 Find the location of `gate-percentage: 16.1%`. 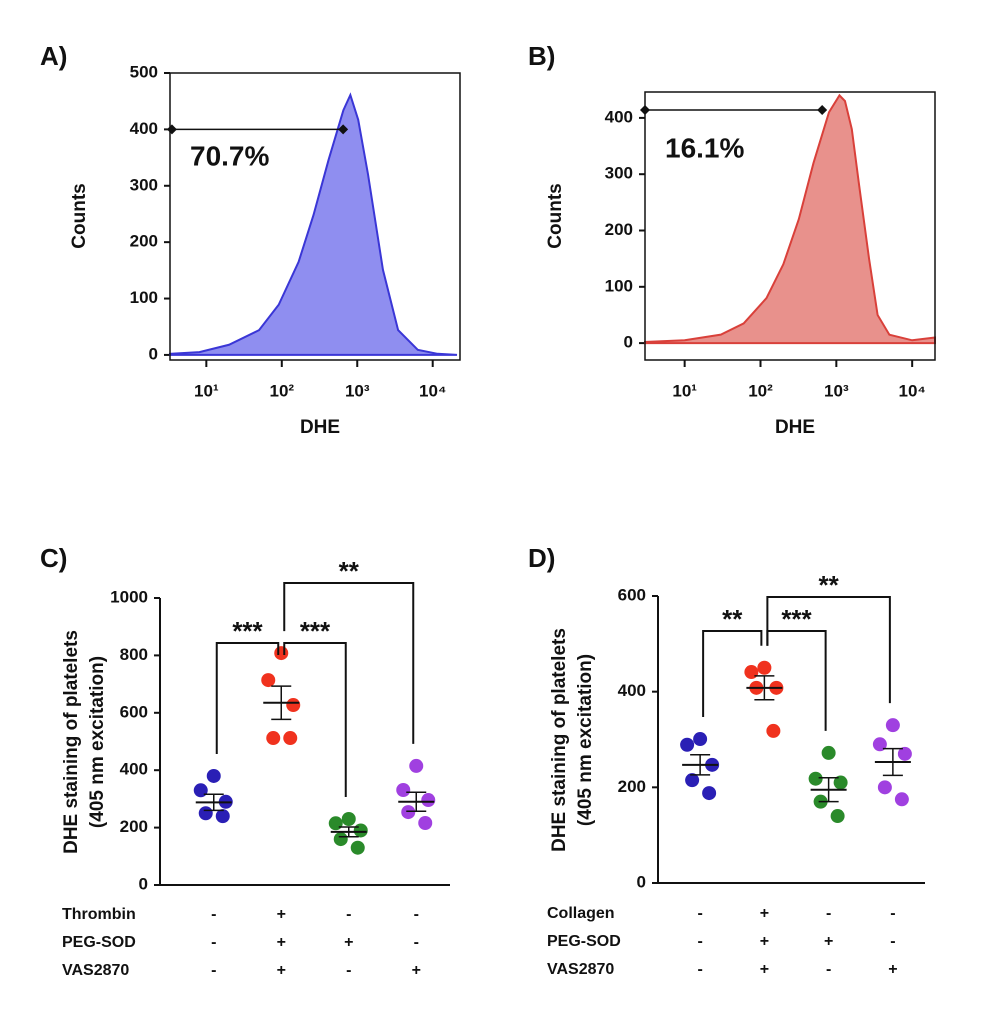

gate-percentage: 16.1% is located at coordinates (704, 147).